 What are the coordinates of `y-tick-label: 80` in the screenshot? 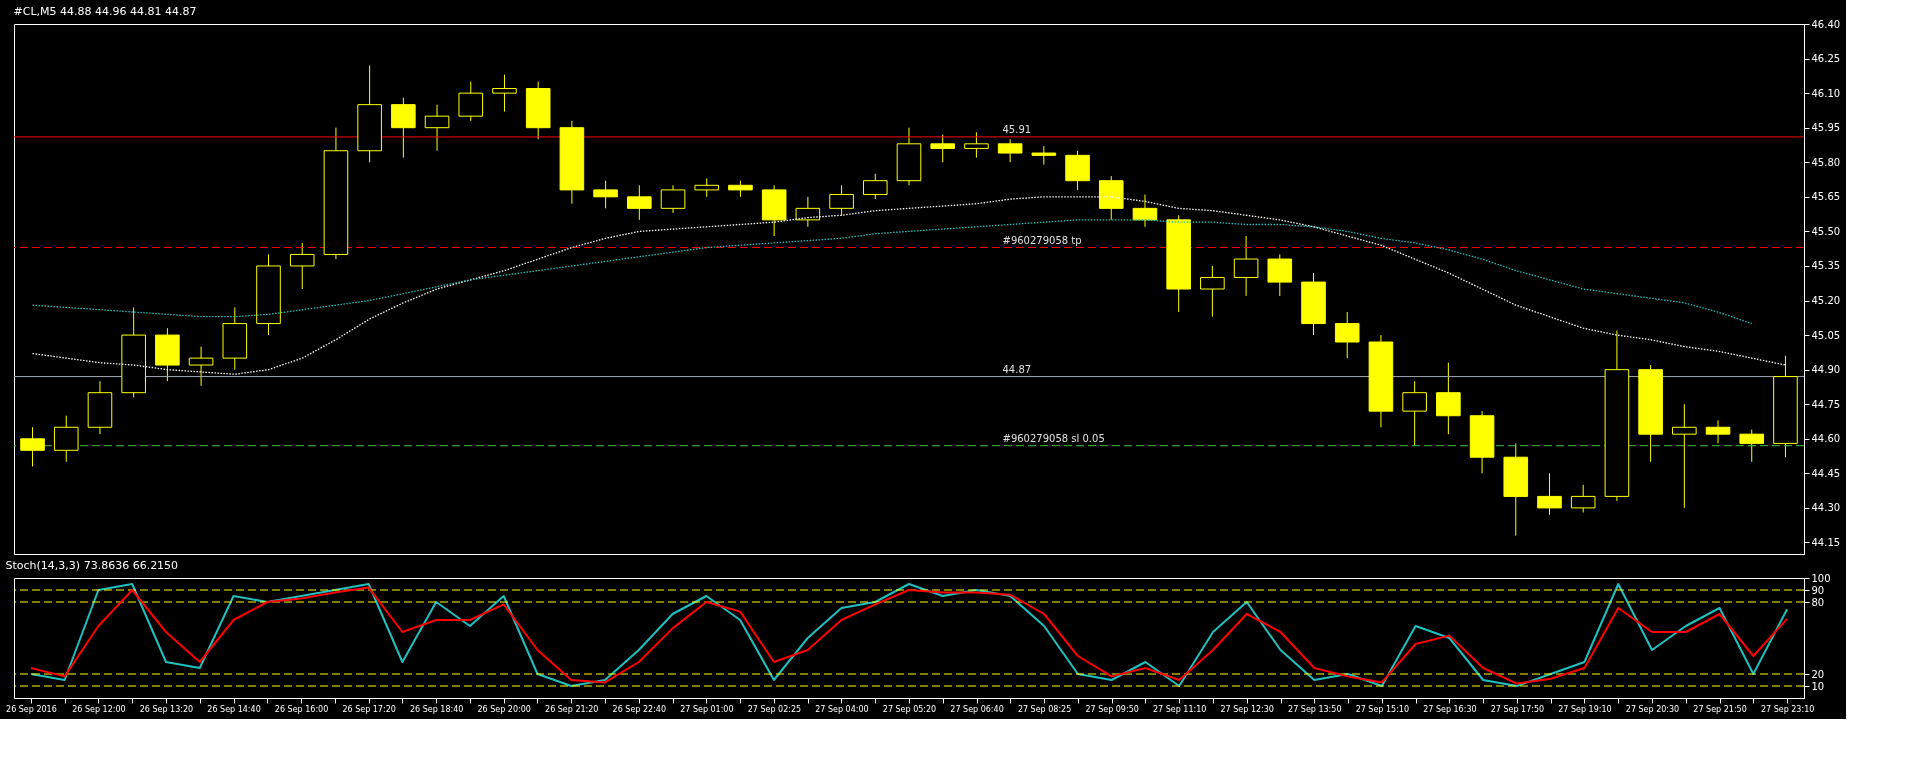 It's located at (1818, 602).